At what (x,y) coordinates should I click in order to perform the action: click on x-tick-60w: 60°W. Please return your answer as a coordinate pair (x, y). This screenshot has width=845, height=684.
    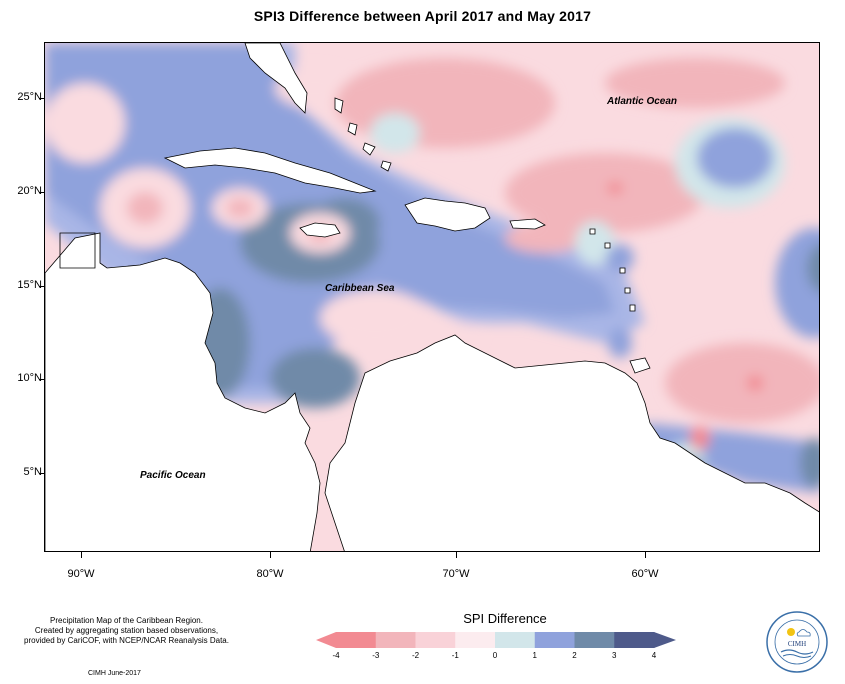
    Looking at the image, I should click on (645, 574).